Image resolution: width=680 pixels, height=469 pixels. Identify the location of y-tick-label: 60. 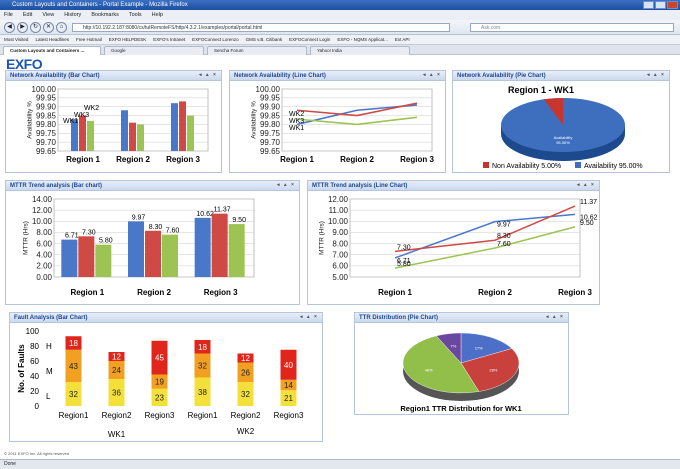
(34, 361).